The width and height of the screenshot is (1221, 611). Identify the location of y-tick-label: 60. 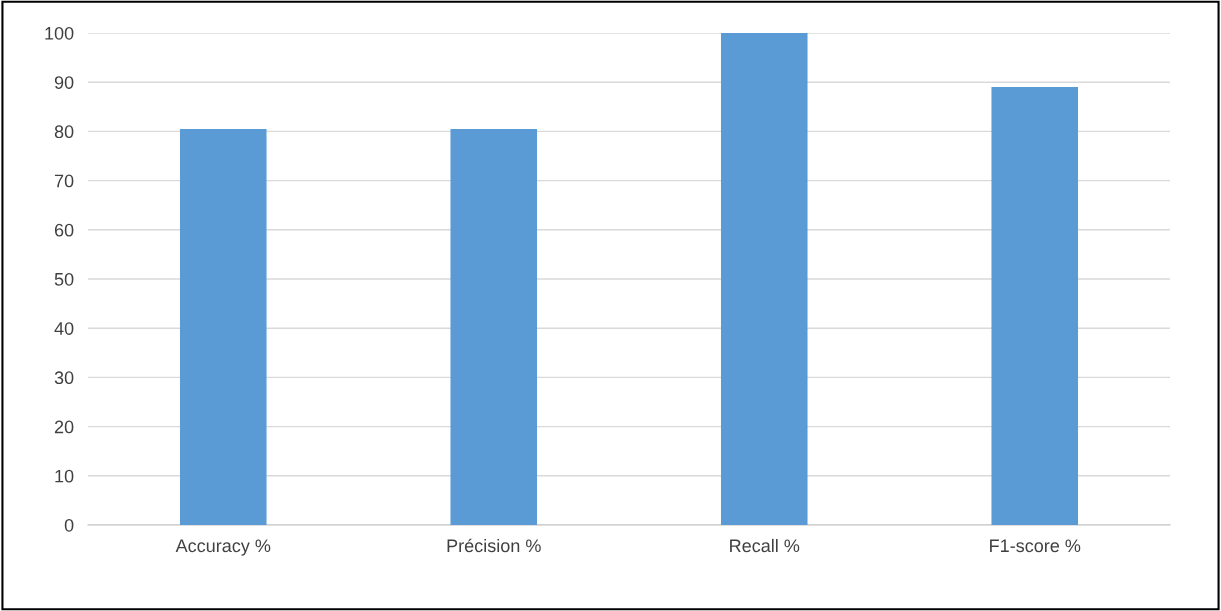
(64, 230).